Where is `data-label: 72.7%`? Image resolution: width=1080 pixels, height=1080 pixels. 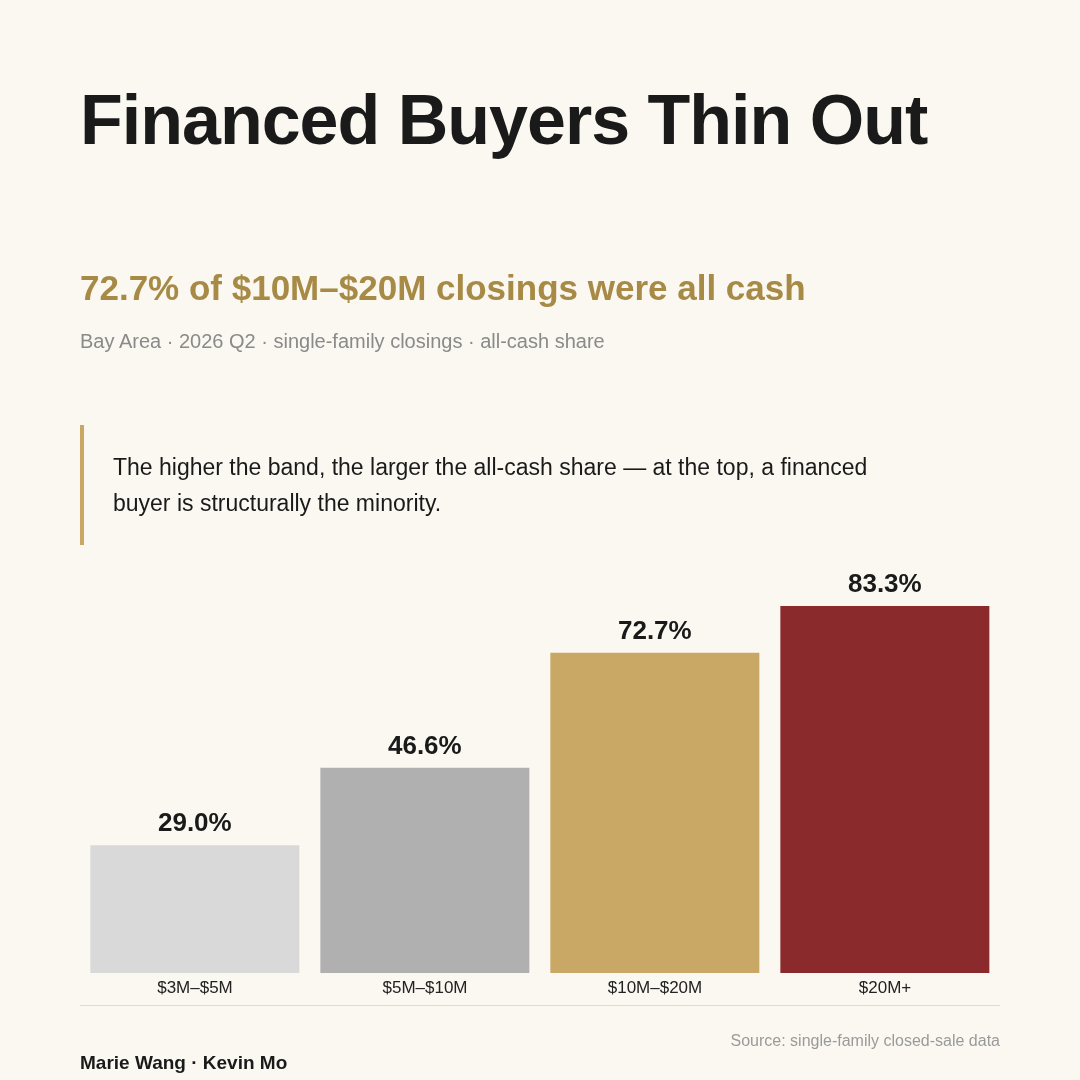
data-label: 72.7% is located at coordinates (654, 629).